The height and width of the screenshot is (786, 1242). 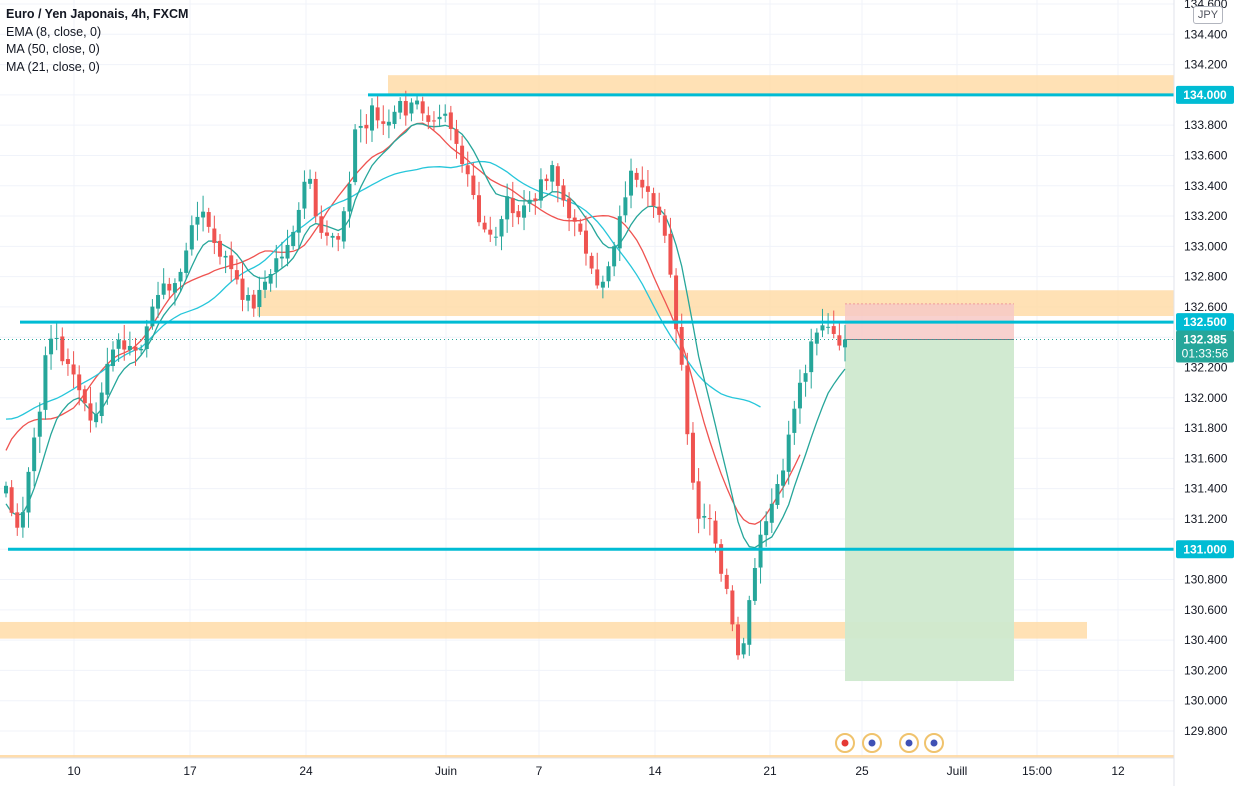 What do you see at coordinates (97, 14) in the screenshot?
I see `symbol-title: Euro / Yen Japonais, 4h, FXCM` at bounding box center [97, 14].